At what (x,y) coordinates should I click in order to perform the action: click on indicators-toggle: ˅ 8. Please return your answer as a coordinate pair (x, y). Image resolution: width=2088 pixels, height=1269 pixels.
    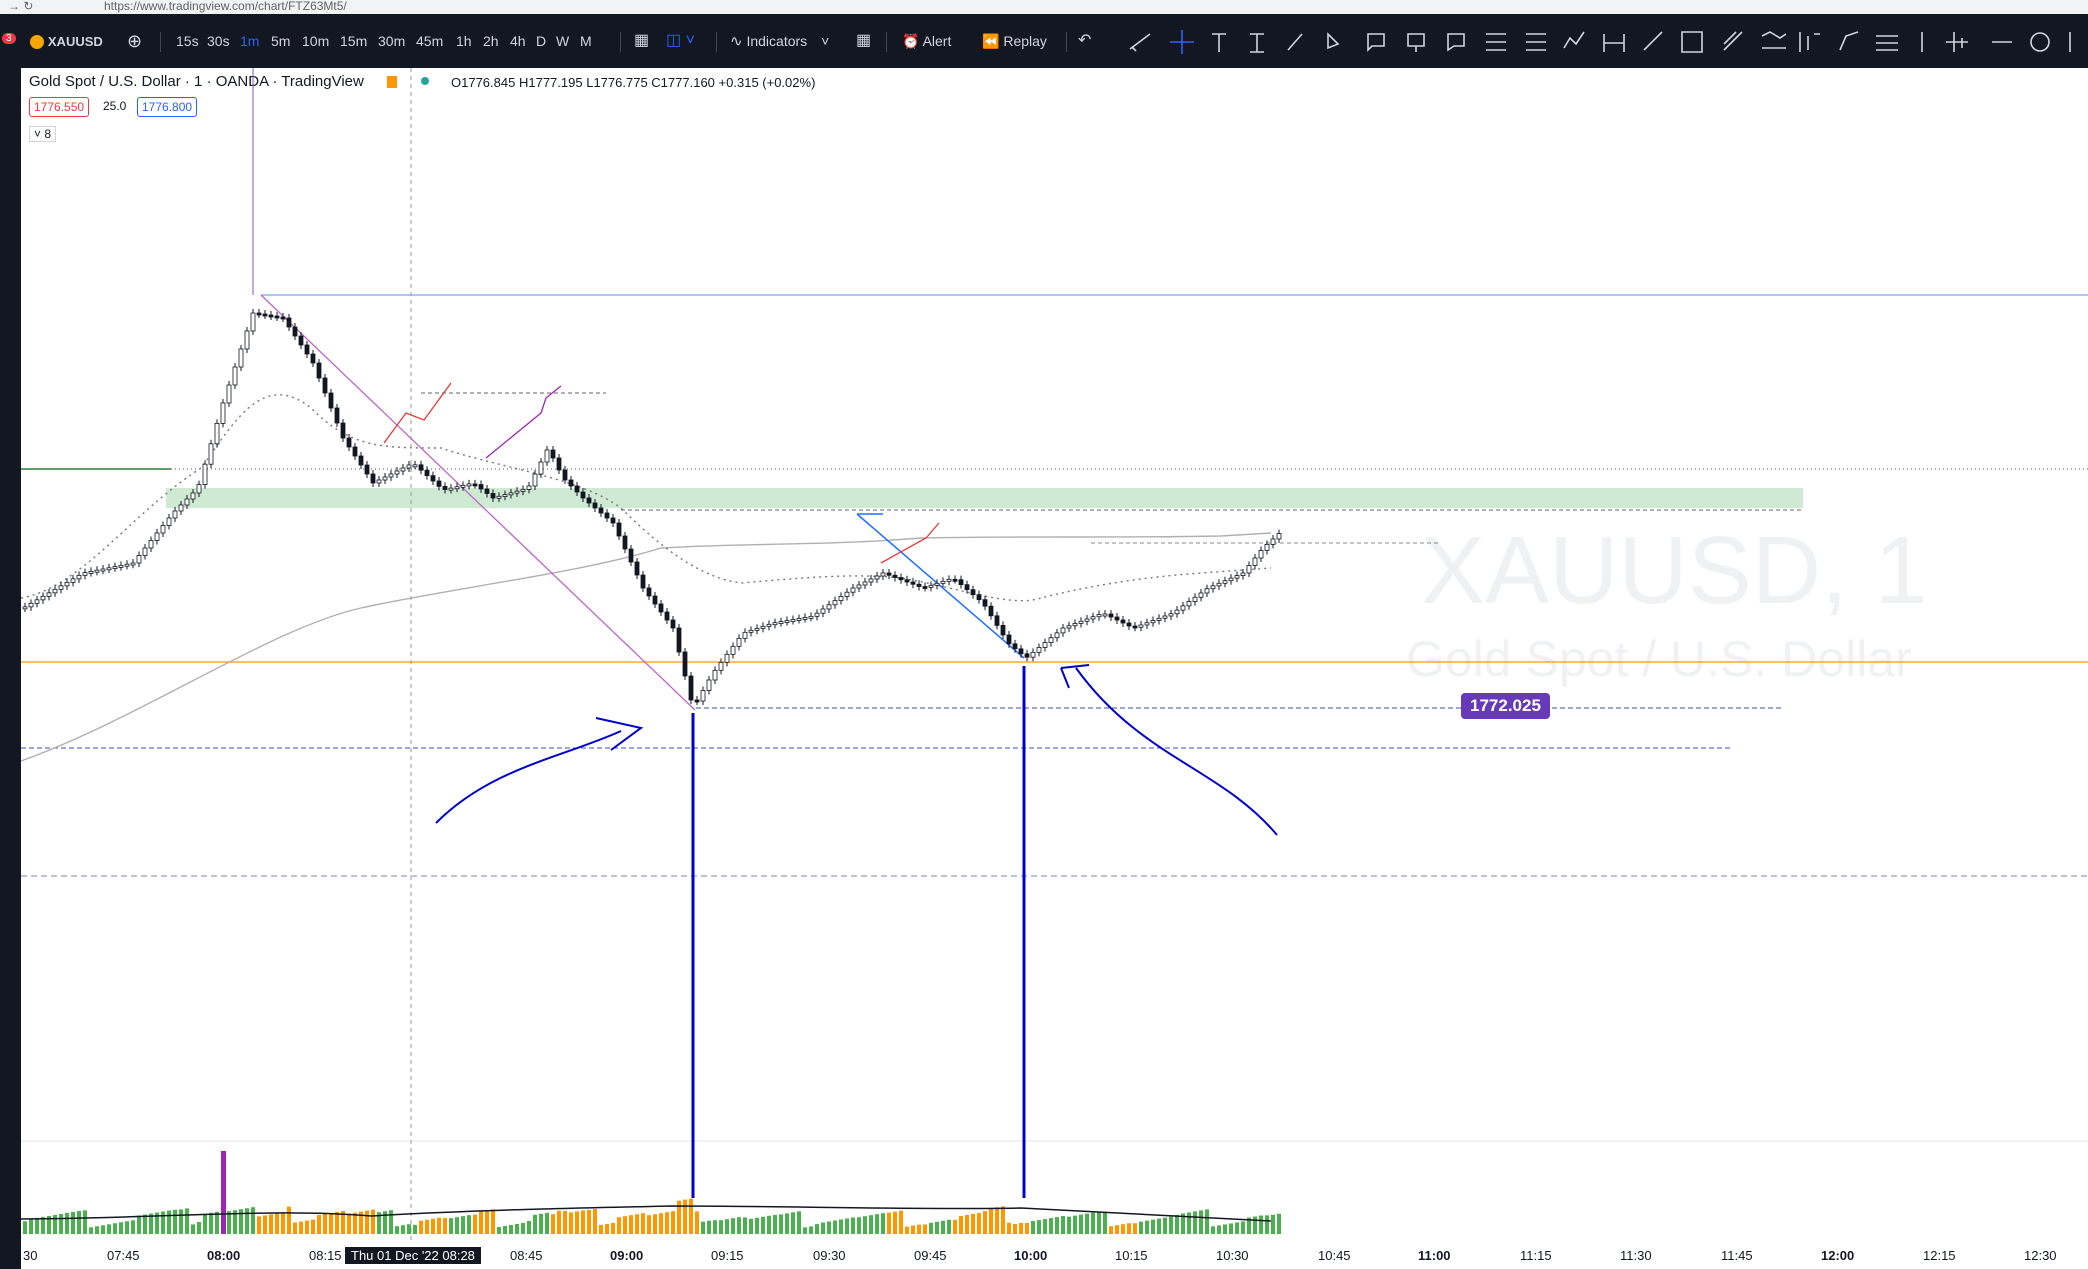
    Looking at the image, I should click on (43, 134).